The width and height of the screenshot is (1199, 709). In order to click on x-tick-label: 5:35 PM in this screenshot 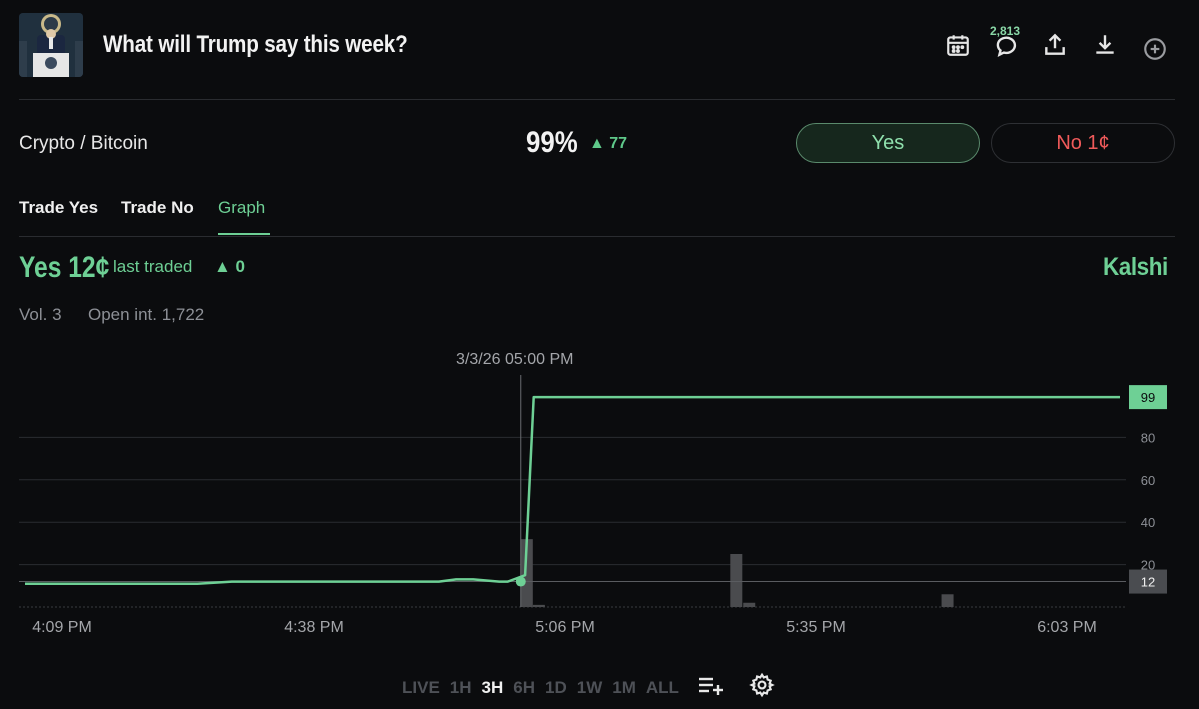, I will do `click(816, 627)`.